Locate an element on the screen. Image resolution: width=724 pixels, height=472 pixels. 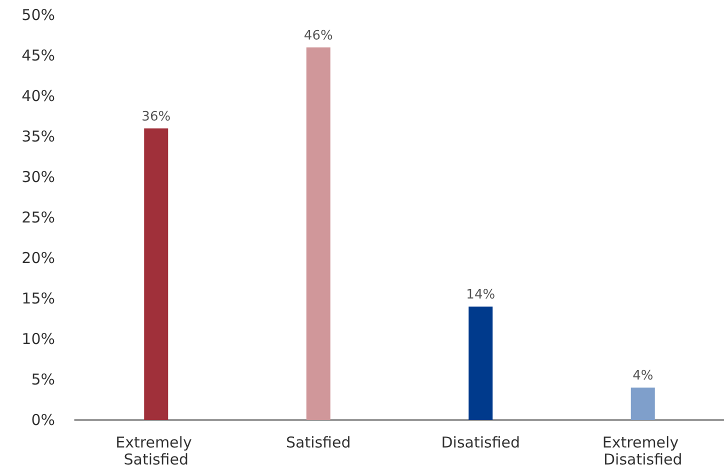
y-tick-label: 50% is located at coordinates (38, 15).